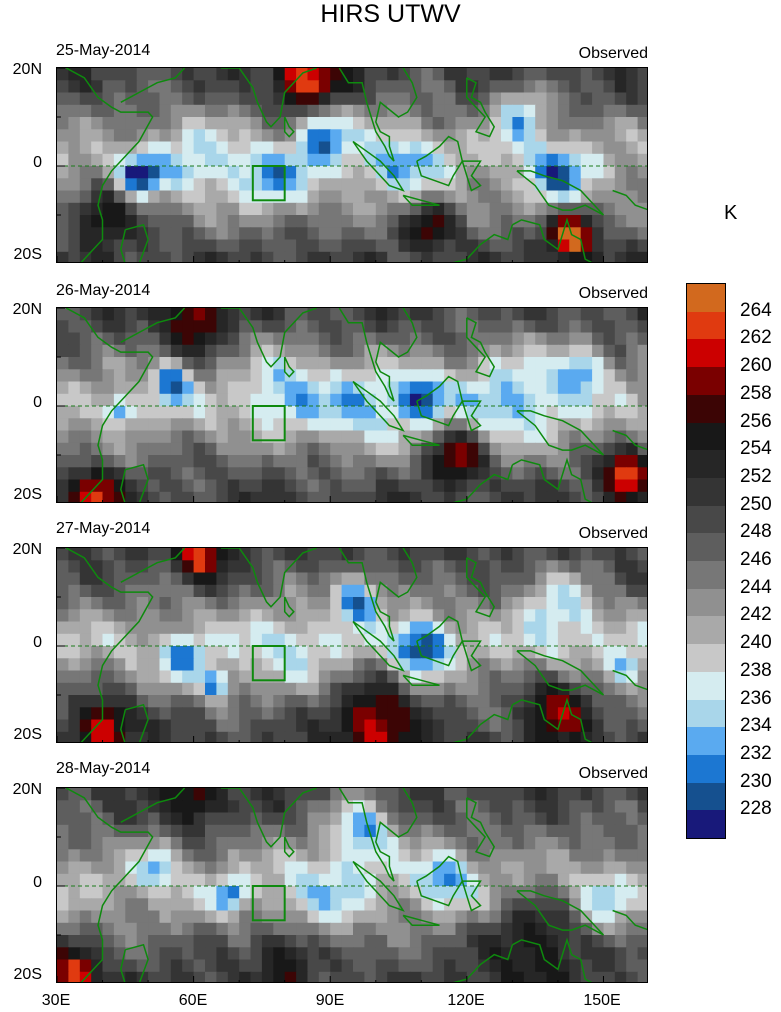 The image size is (781, 1012). Describe the element at coordinates (706, 492) in the screenshot. I see `colorbar-swatch` at that location.